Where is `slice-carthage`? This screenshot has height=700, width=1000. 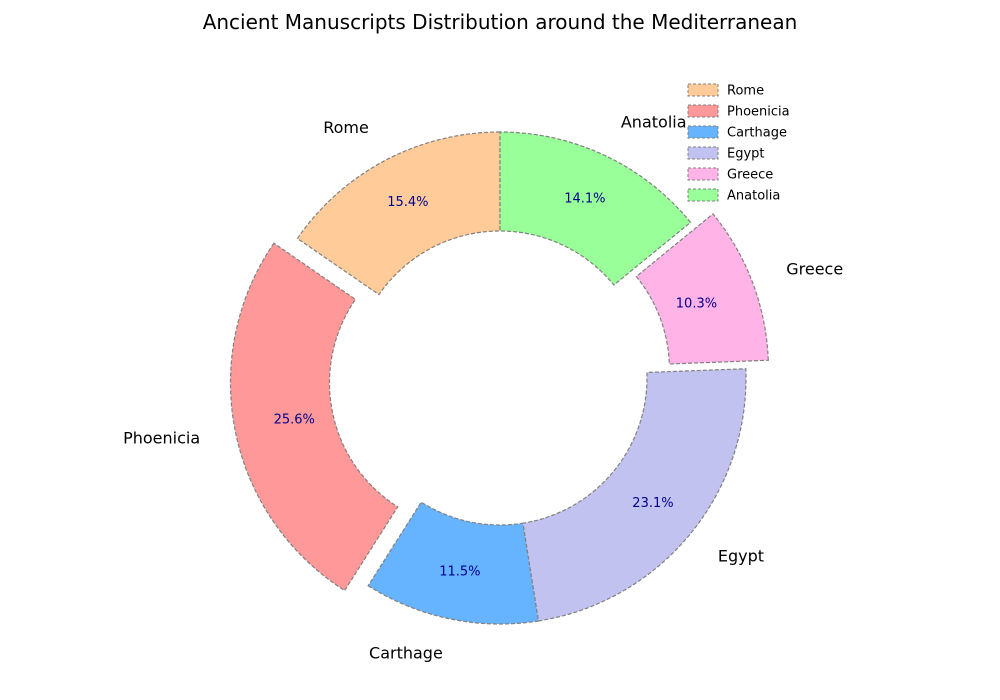 slice-carthage is located at coordinates (453, 563).